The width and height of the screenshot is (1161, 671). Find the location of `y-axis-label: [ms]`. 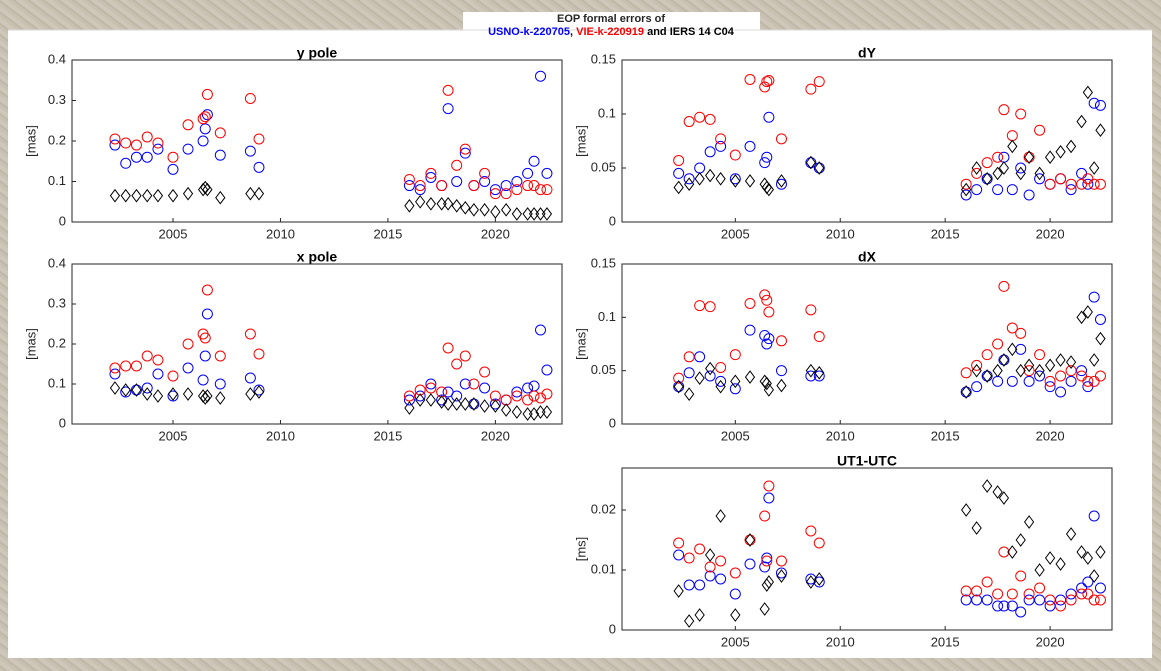

y-axis-label: [ms] is located at coordinates (580, 549).